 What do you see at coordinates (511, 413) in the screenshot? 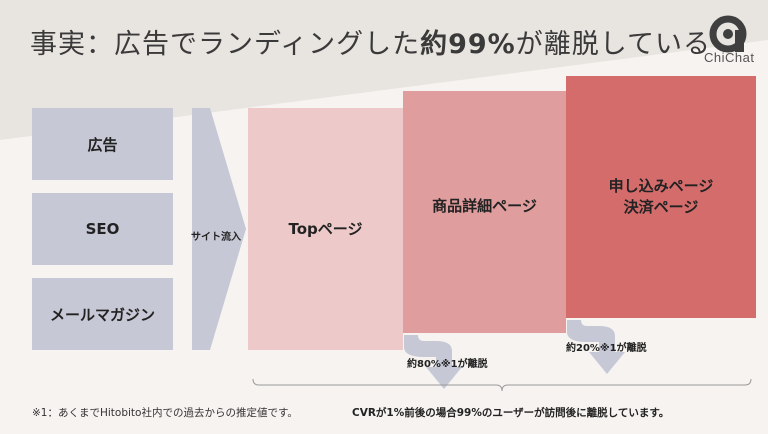
I see `summary-text: CVRが1%前後の場合99%のユーザーが訪問後に離脱しています。` at bounding box center [511, 413].